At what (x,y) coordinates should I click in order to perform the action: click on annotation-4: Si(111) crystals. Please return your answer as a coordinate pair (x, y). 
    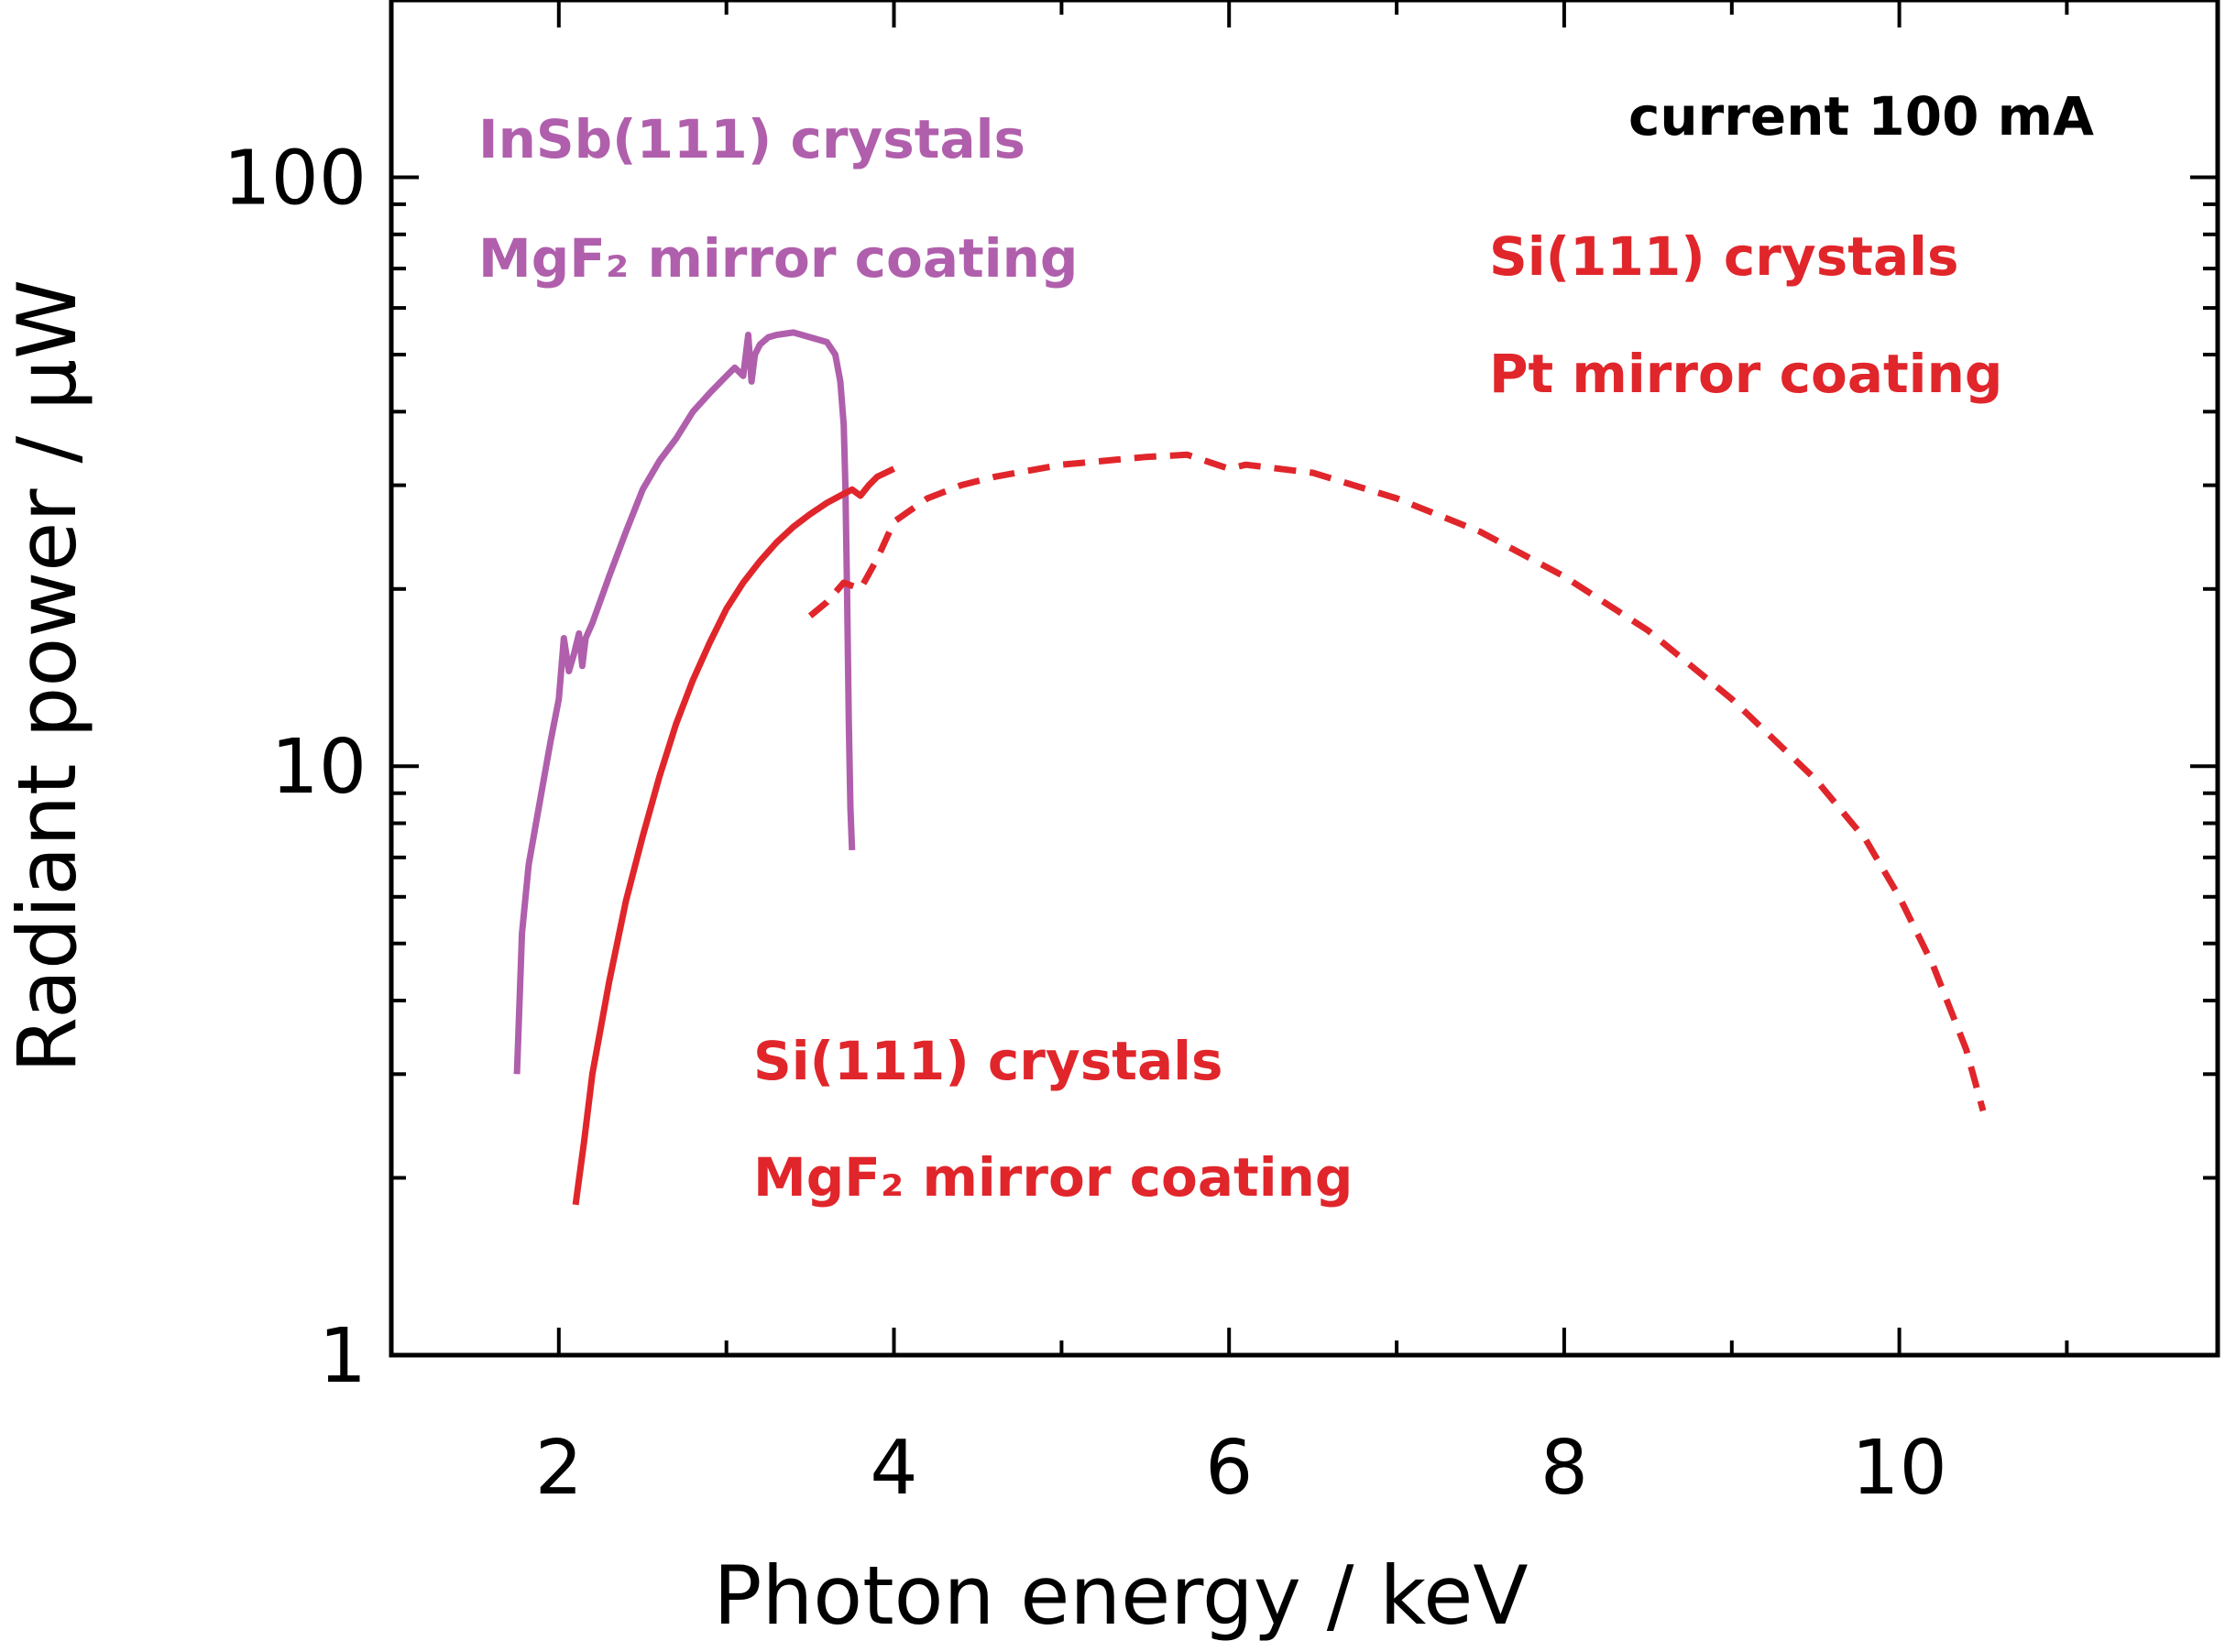
    Looking at the image, I should click on (1724, 256).